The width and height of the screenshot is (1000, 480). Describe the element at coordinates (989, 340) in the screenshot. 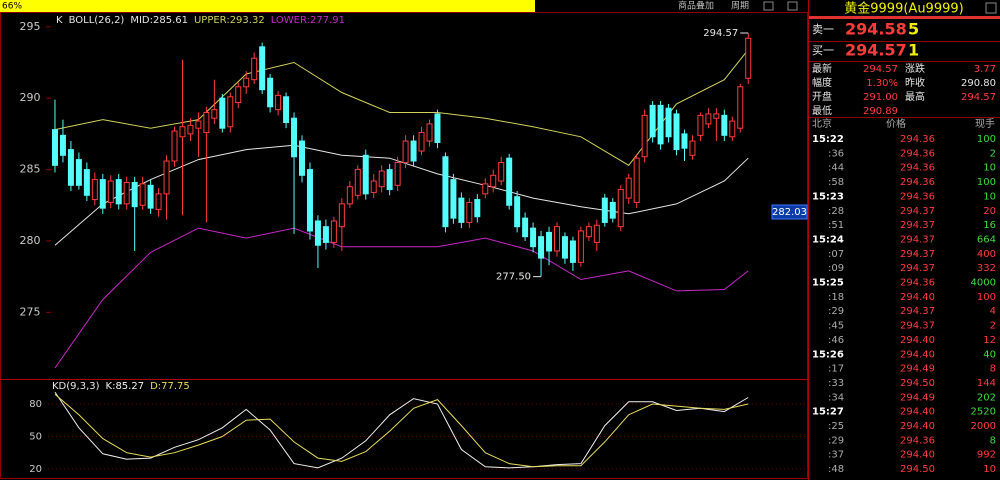

I see `trade-volume: 12` at that location.